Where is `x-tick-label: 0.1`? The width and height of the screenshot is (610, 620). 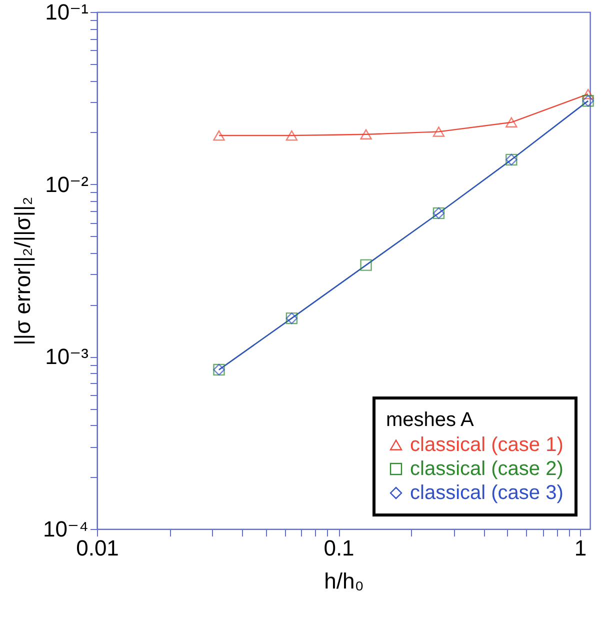 x-tick-label: 0.1 is located at coordinates (339, 548).